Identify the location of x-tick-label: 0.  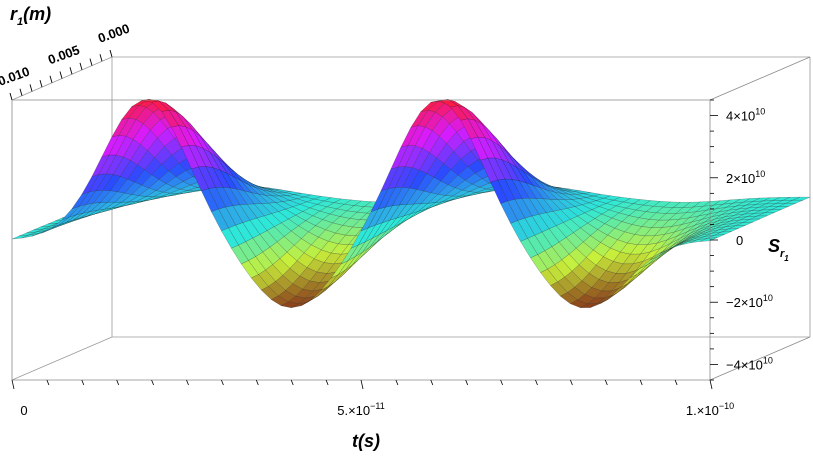
(23, 410).